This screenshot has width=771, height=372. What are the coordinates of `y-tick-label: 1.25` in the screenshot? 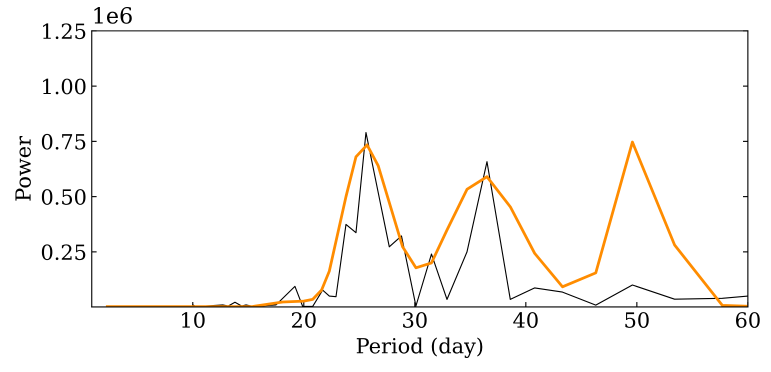 It's located at (64, 31).